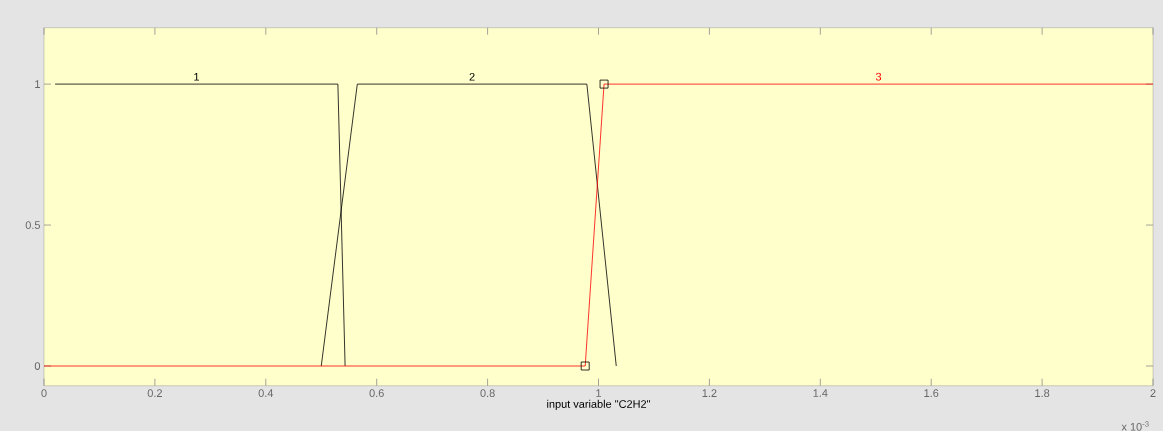 The image size is (1163, 431). What do you see at coordinates (33, 225) in the screenshot?
I see `y-tick-label: 0.5` at bounding box center [33, 225].